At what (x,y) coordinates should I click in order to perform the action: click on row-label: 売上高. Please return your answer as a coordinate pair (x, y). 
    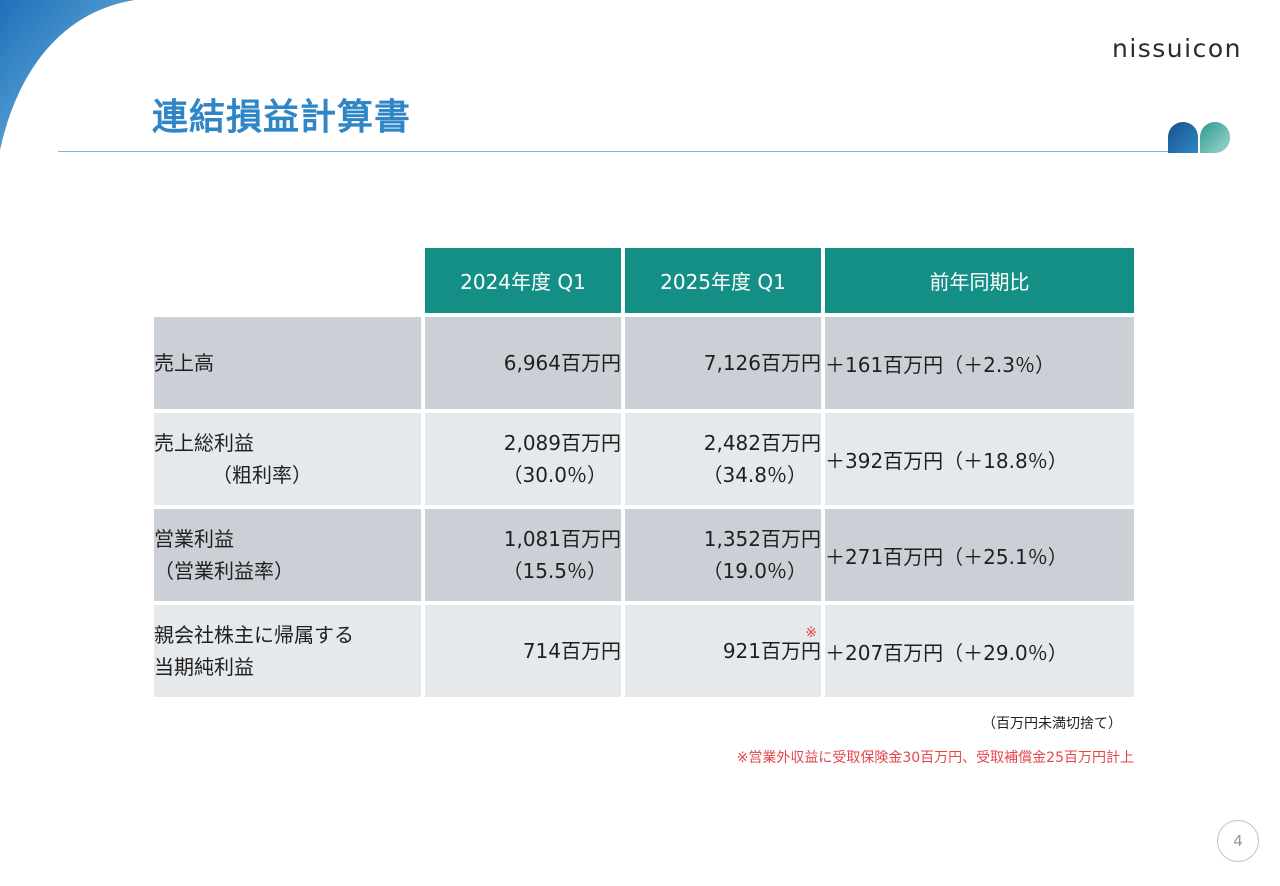
    Looking at the image, I should click on (287, 363).